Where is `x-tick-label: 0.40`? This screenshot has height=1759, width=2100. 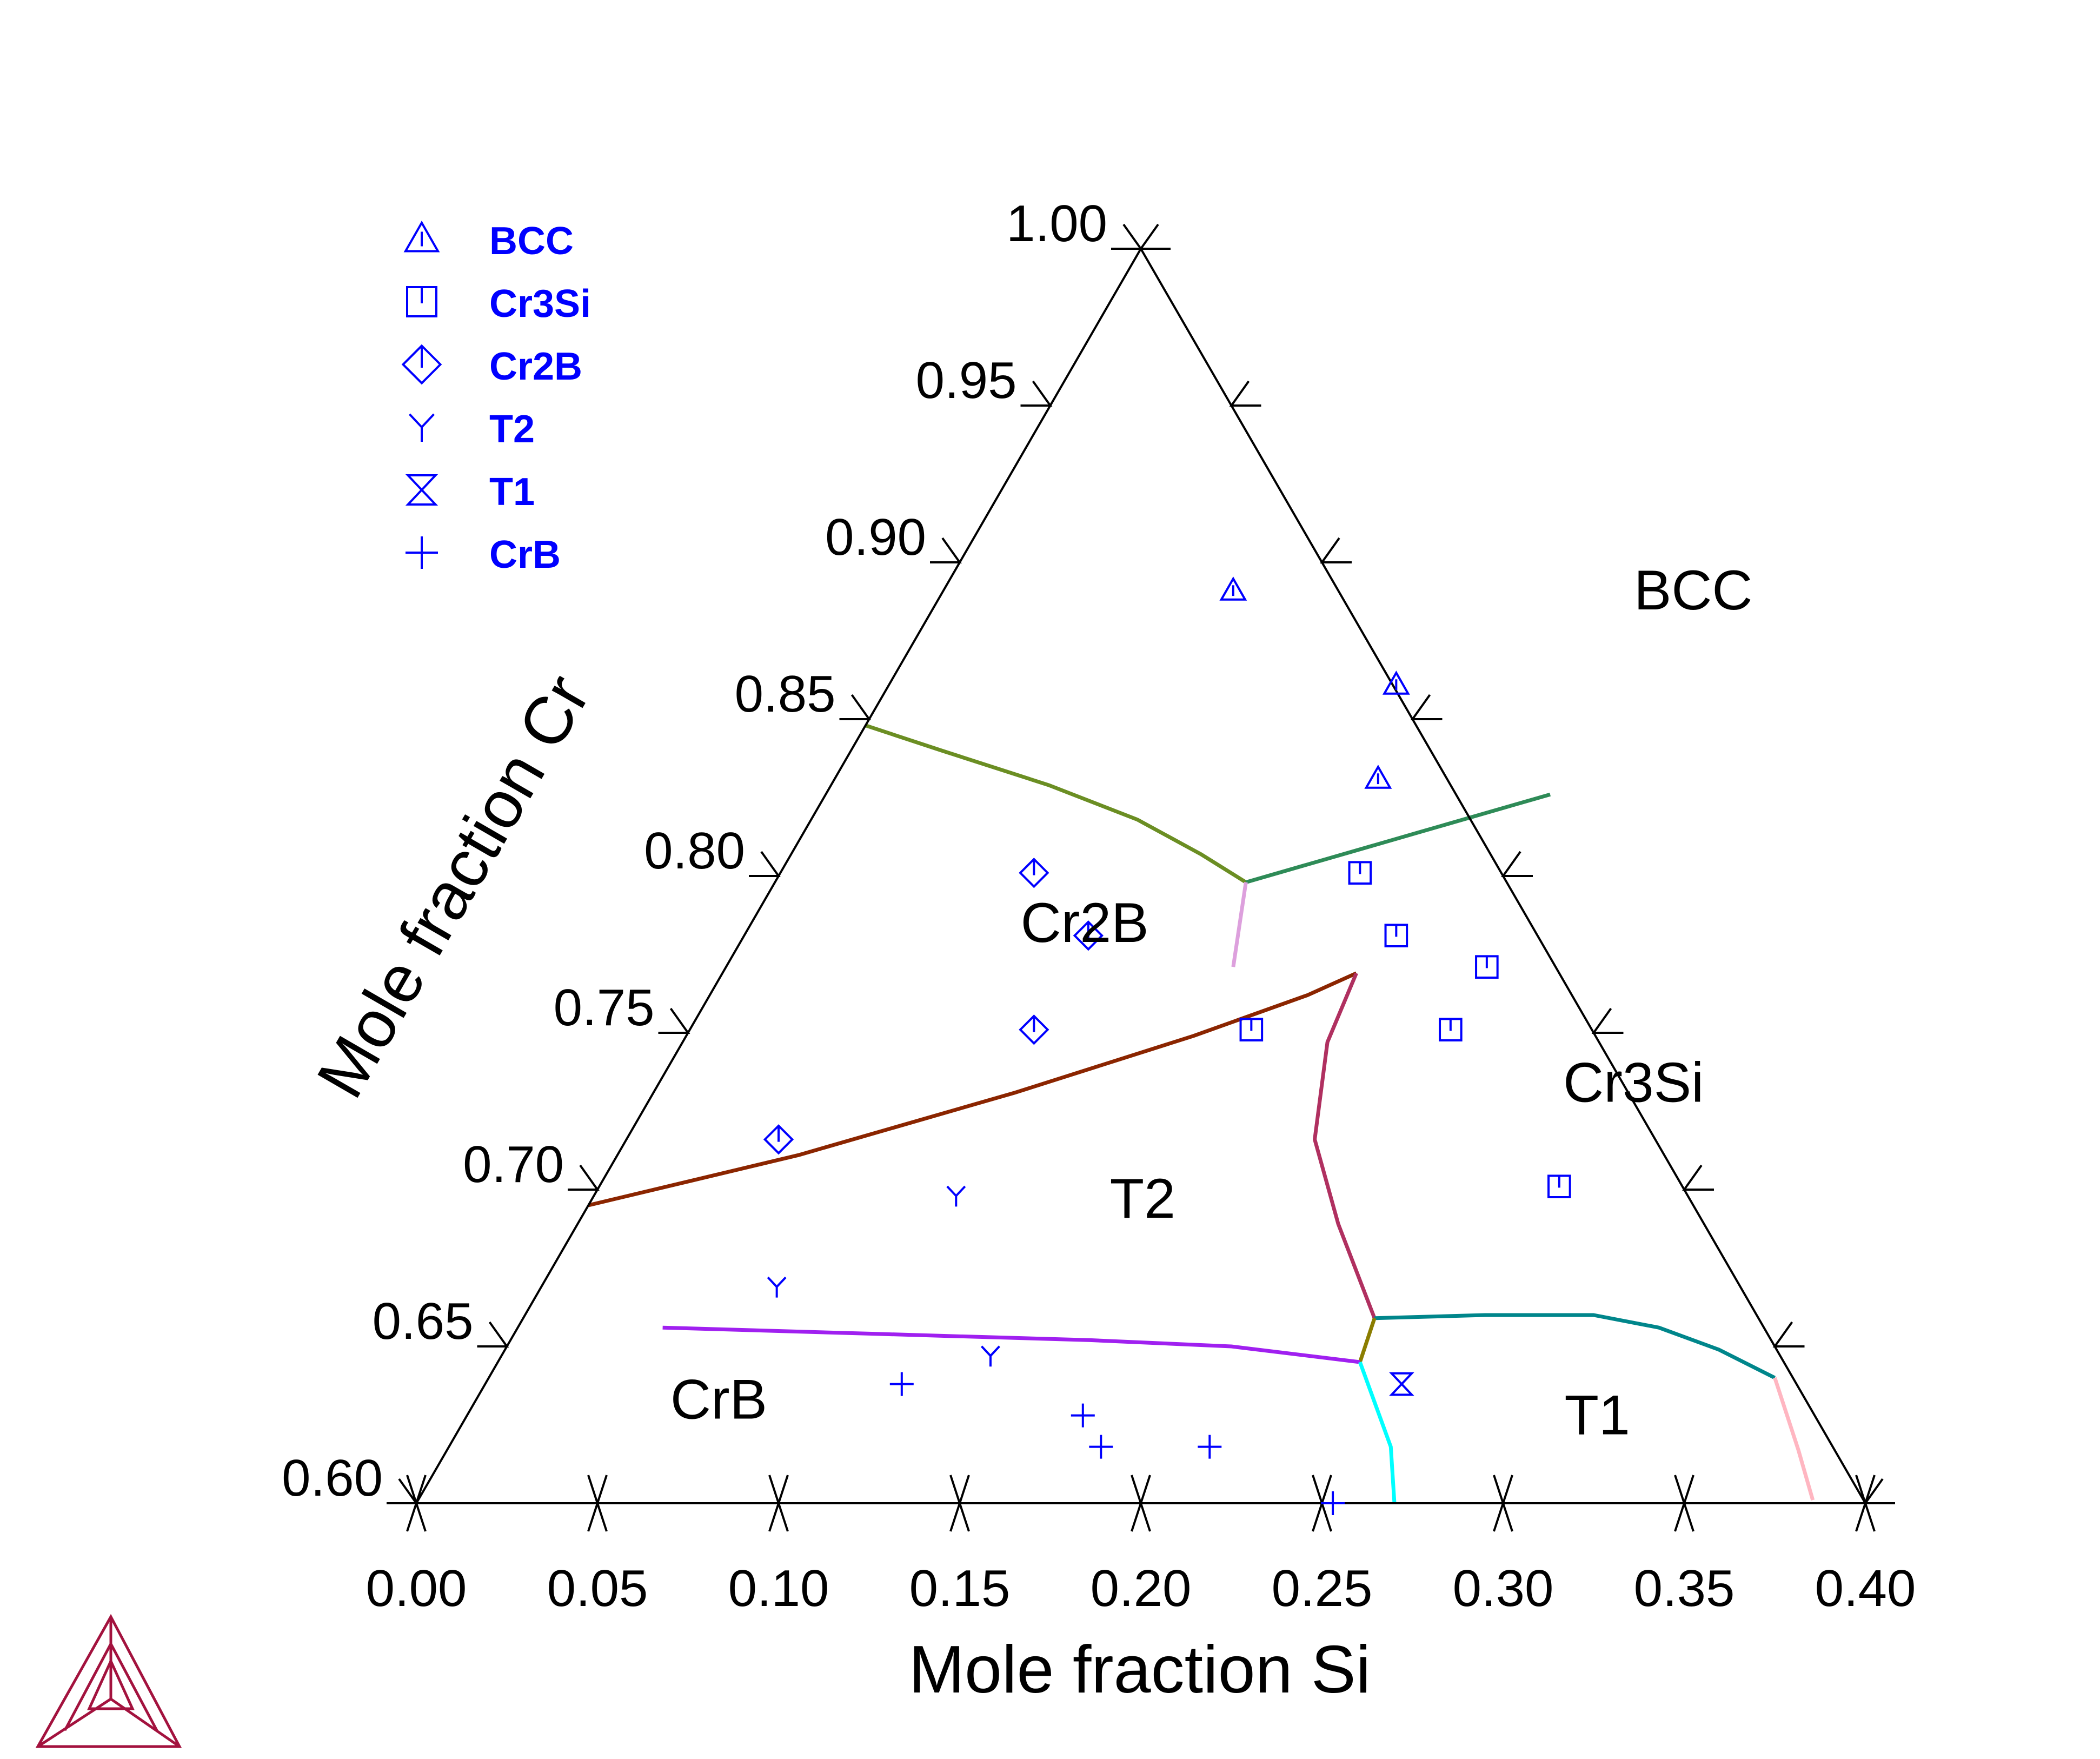 x-tick-label: 0.40 is located at coordinates (1866, 1588).